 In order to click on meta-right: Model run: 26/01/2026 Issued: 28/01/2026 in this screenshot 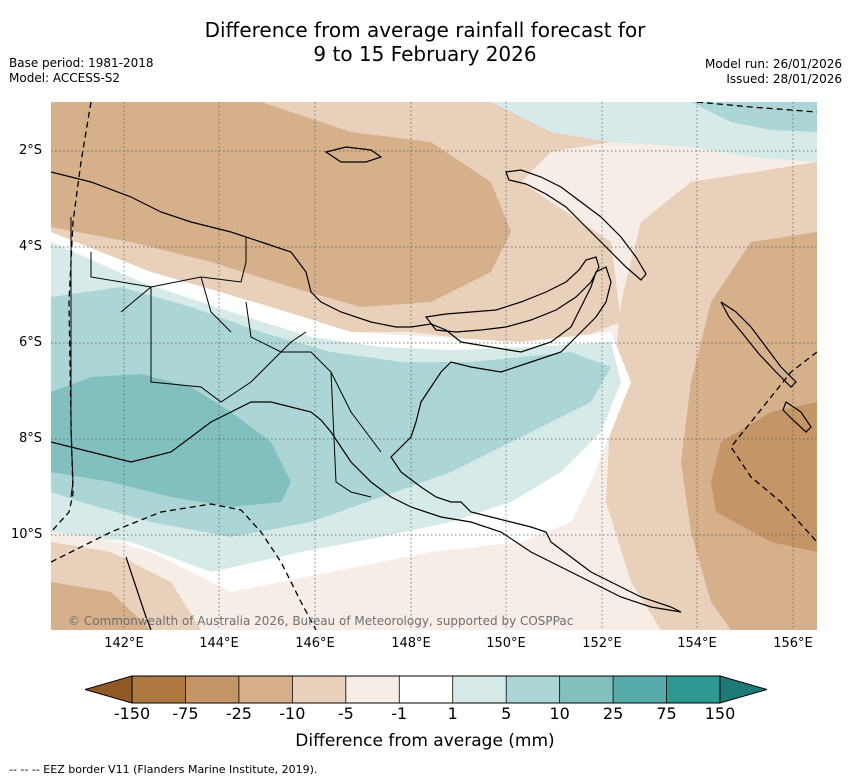, I will do `click(773, 72)`.